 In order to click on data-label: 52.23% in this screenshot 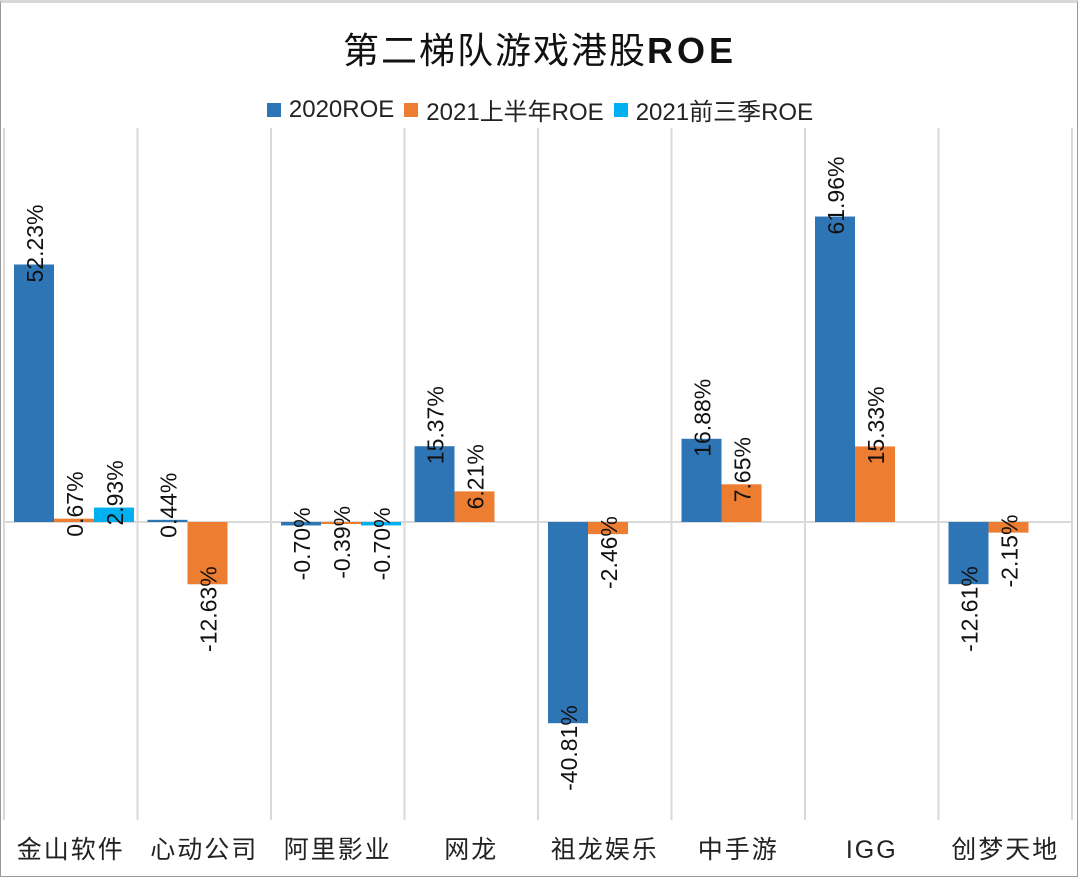, I will do `click(35, 243)`.